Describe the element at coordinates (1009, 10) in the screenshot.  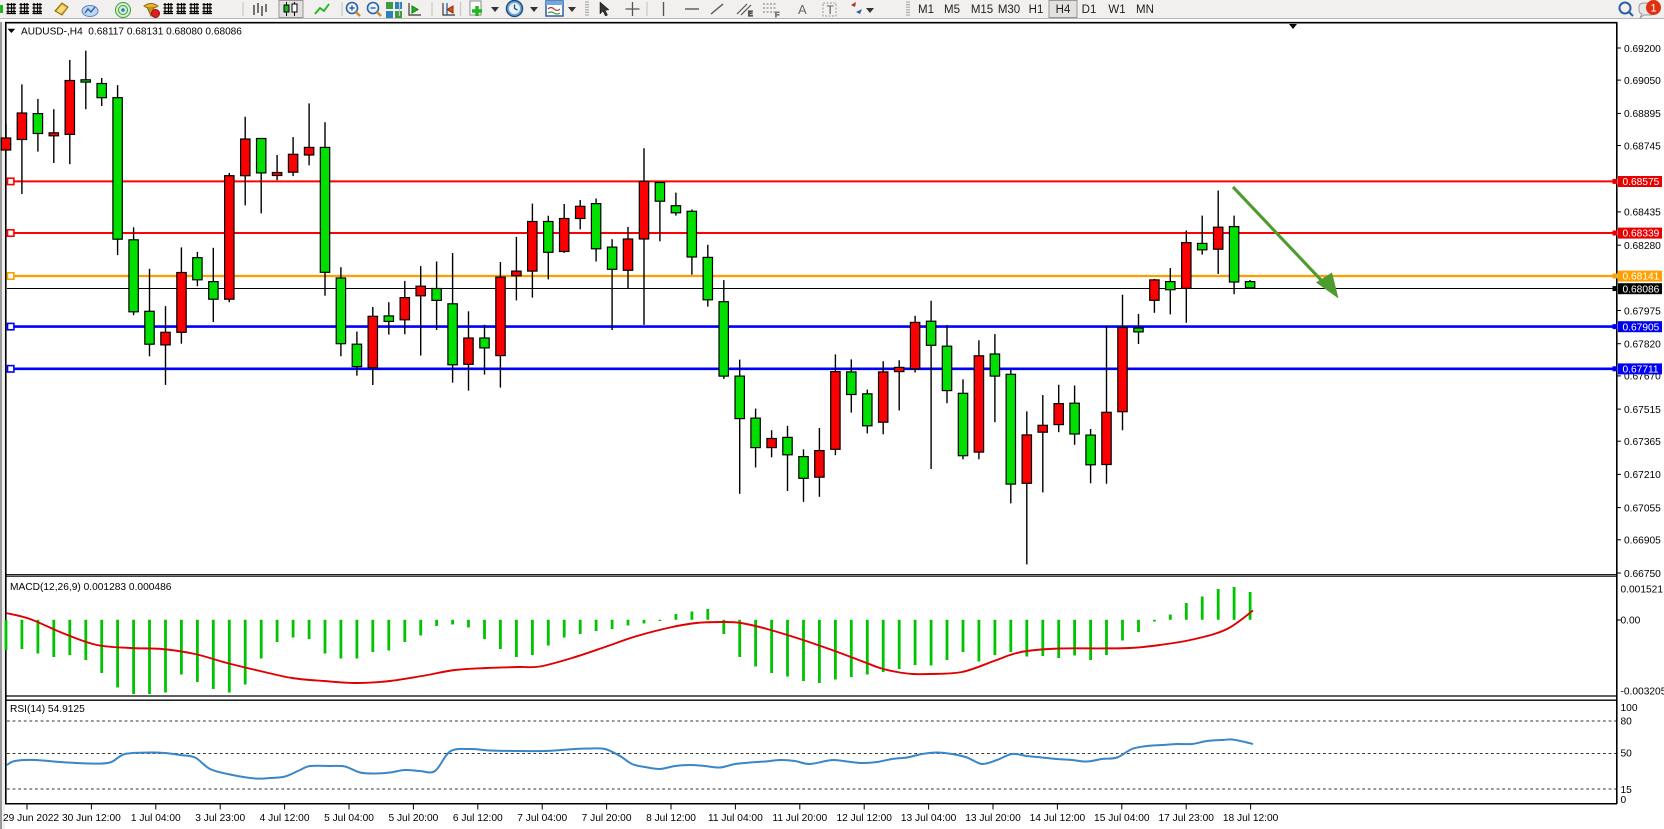
I see `svg-text: M30` at that location.